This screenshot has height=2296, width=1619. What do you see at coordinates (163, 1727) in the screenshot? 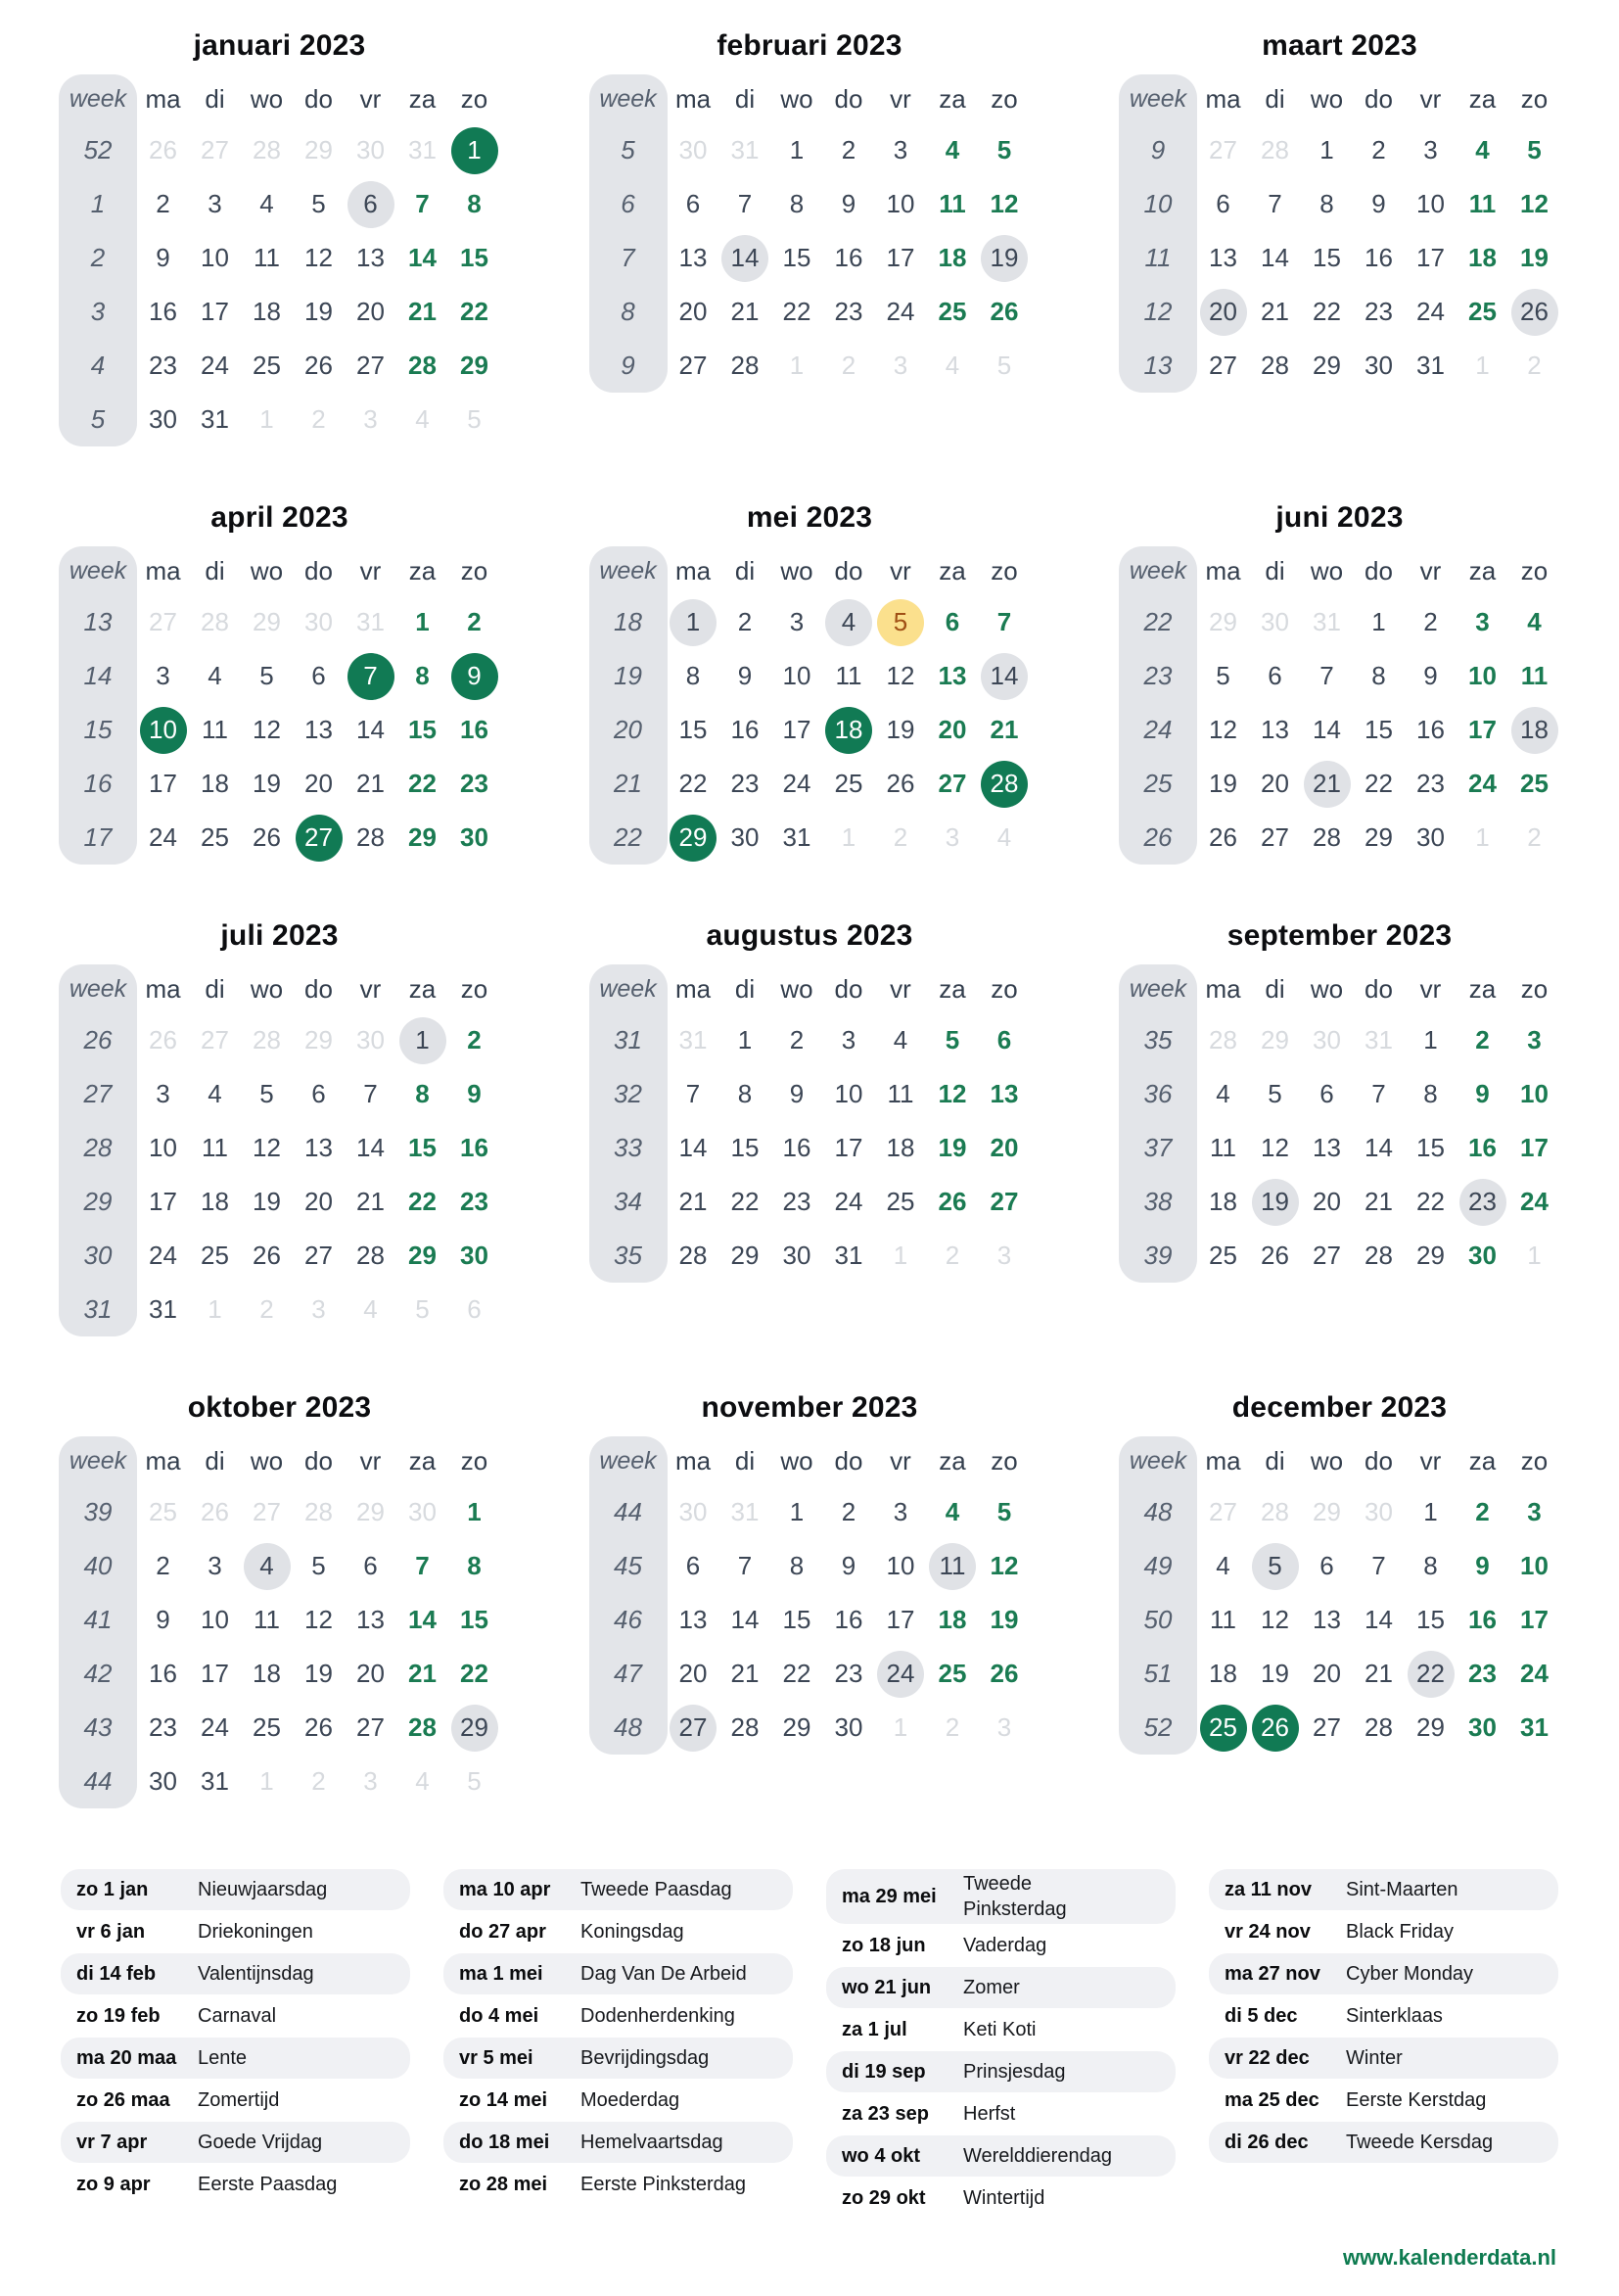
I see `day-number: 23` at bounding box center [163, 1727].